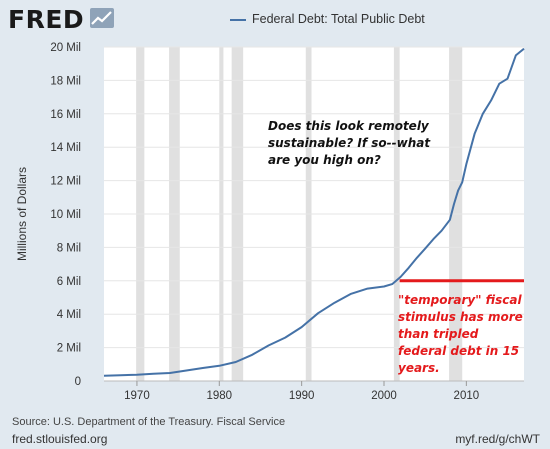  I want to click on site-link: fred.stlouisfed.org, so click(60, 439).